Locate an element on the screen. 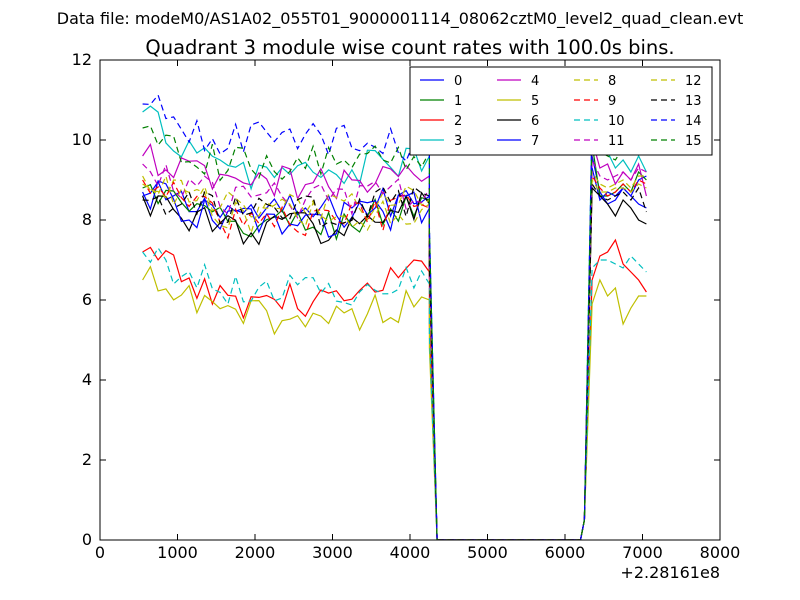 This screenshot has width=800, height=600. x-tick-label: 0 is located at coordinates (100, 552).